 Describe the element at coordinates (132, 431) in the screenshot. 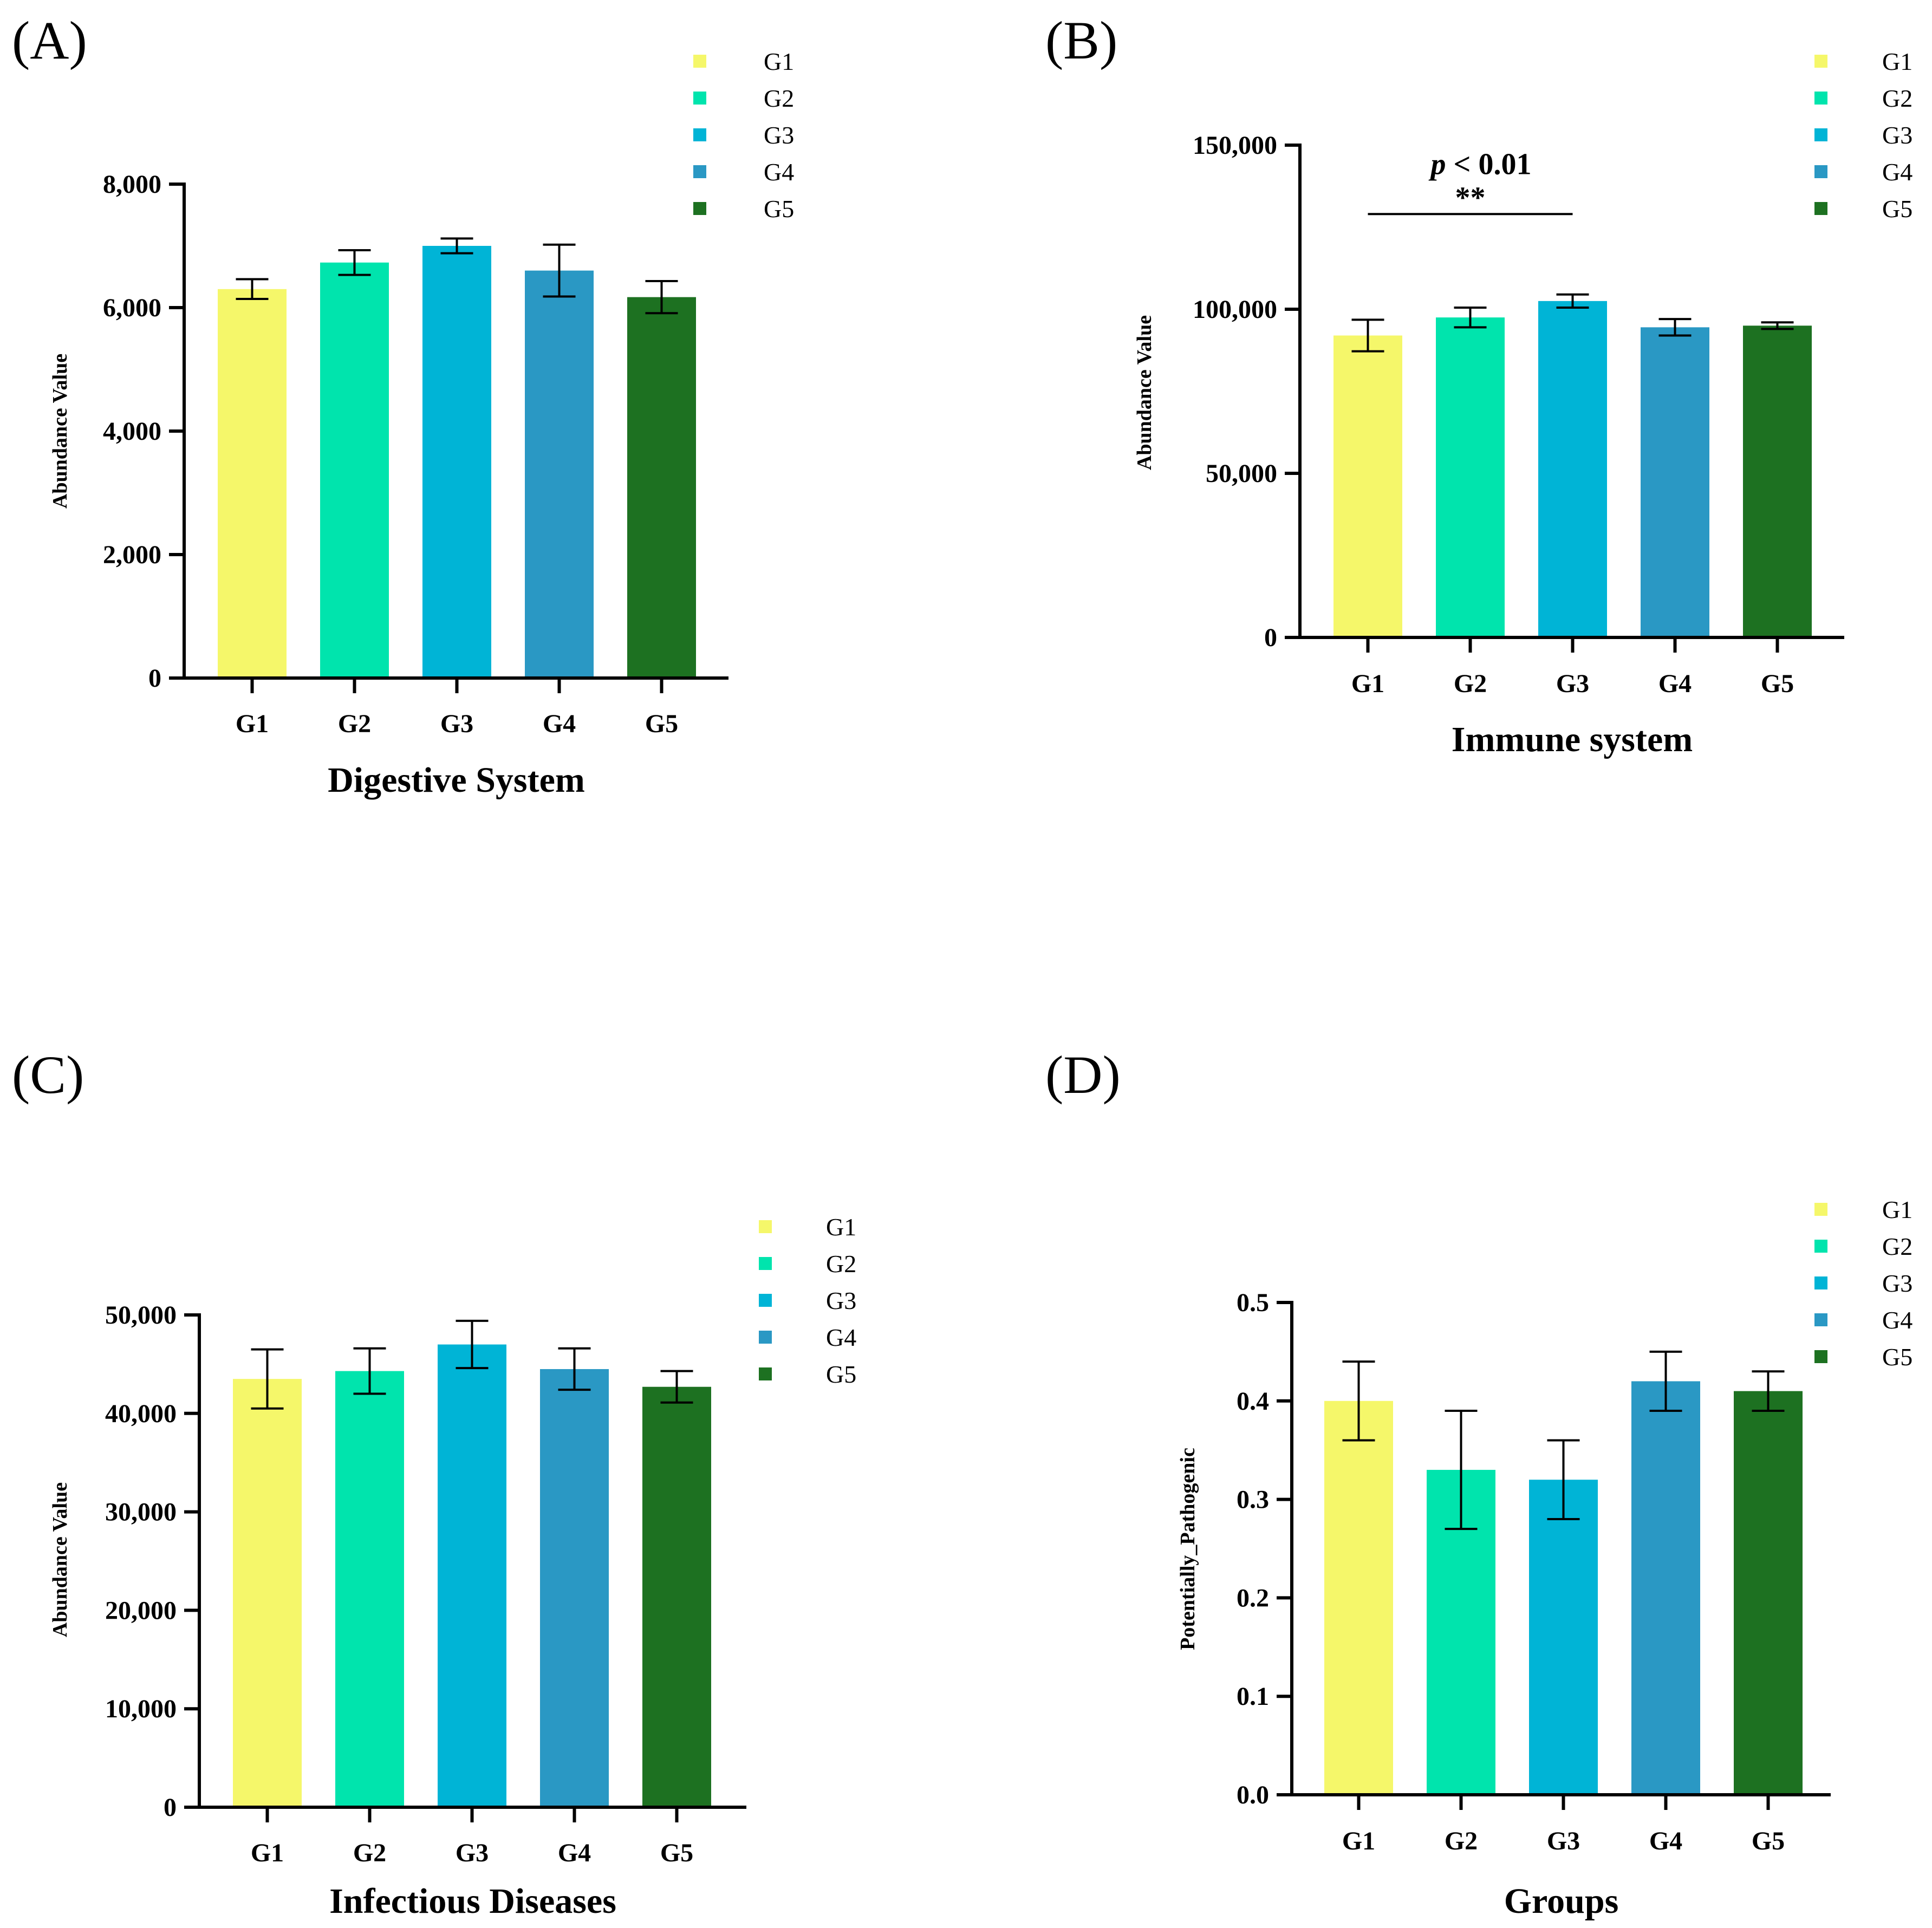

I see `y-tick-label: 4,000` at that location.